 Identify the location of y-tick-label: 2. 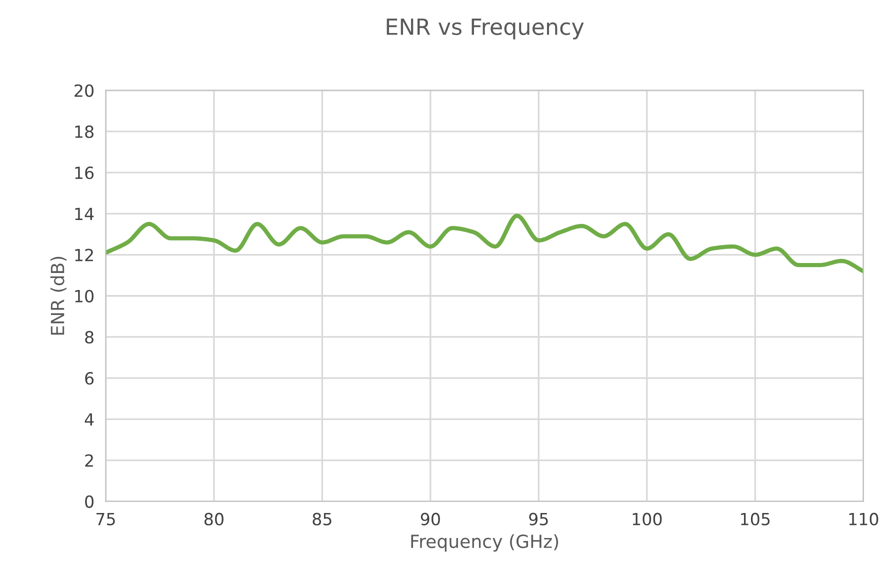
(89, 460).